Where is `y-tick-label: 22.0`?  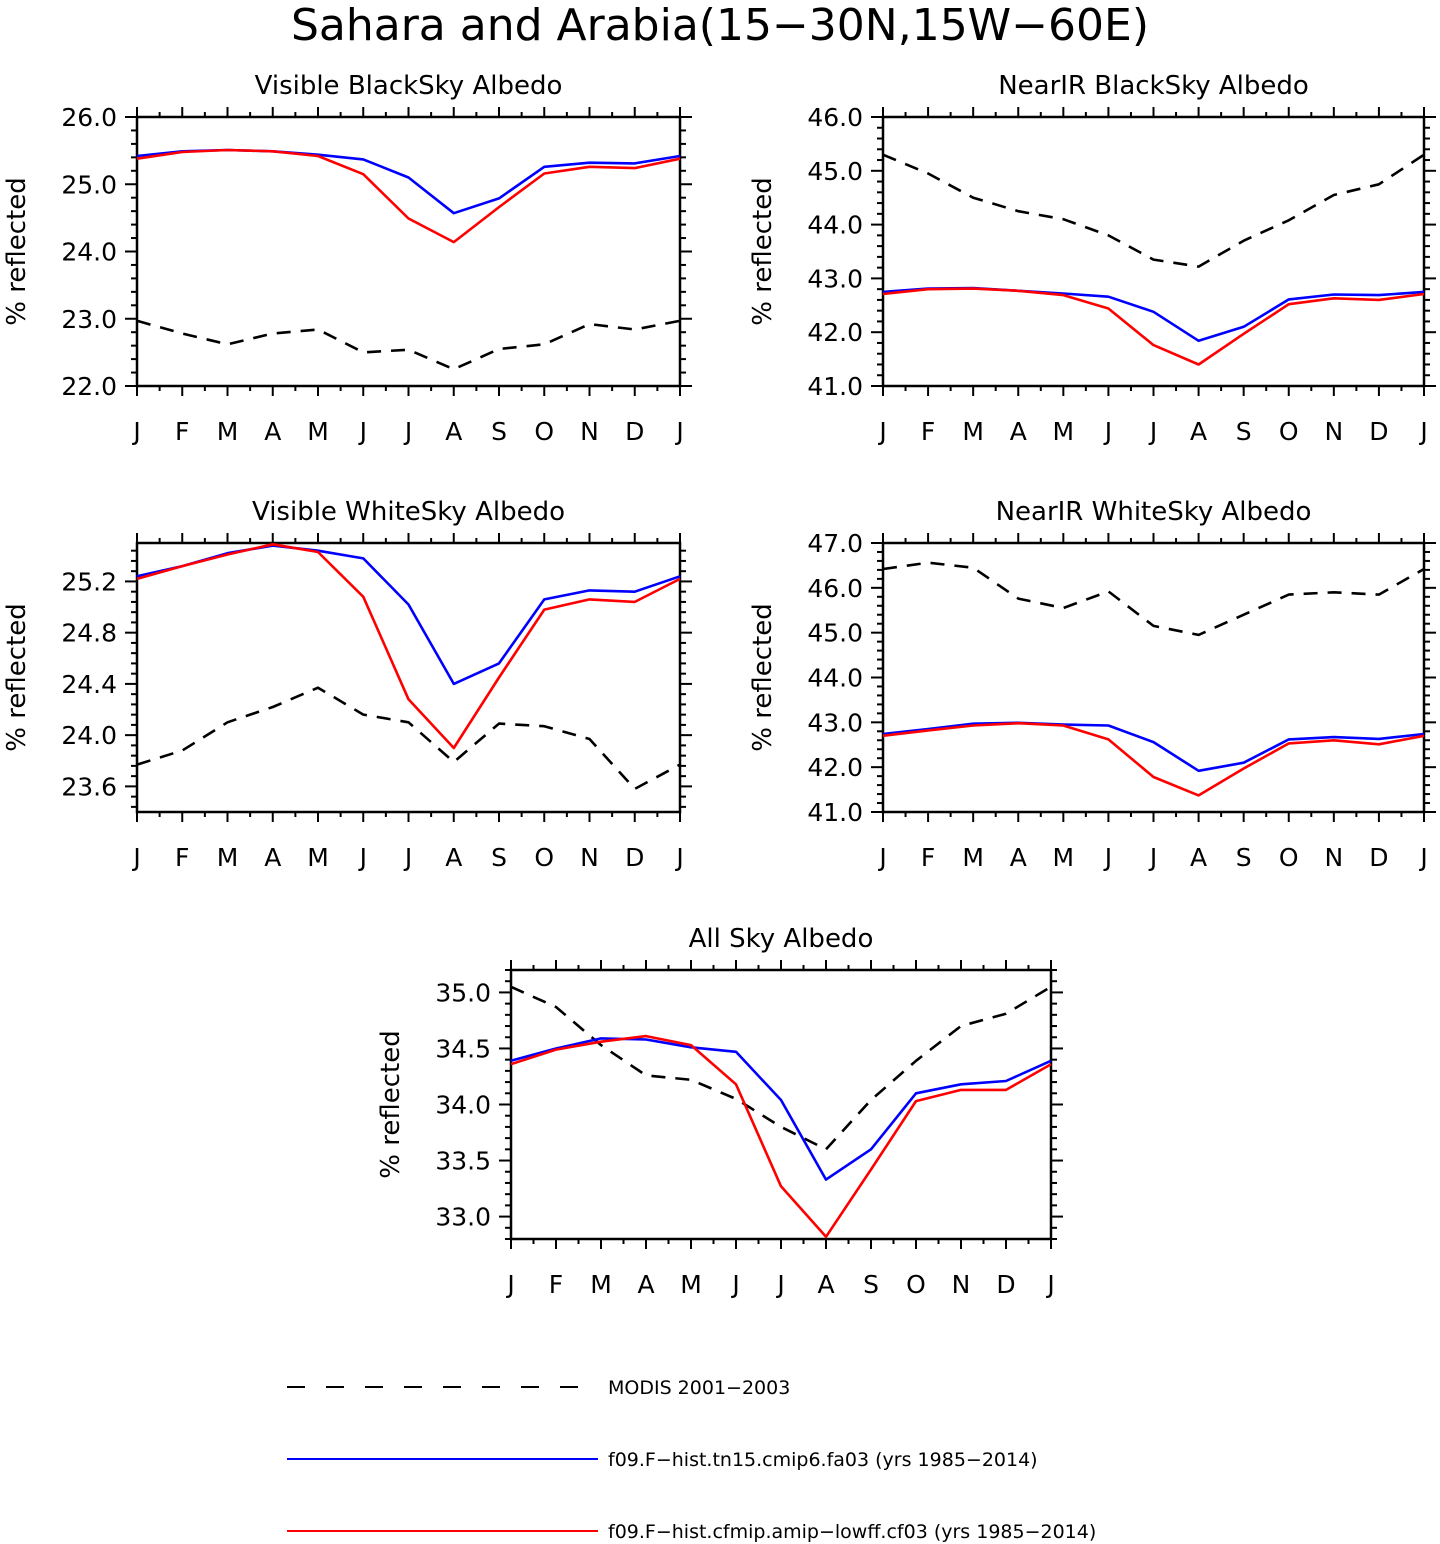
y-tick-label: 22.0 is located at coordinates (89, 386).